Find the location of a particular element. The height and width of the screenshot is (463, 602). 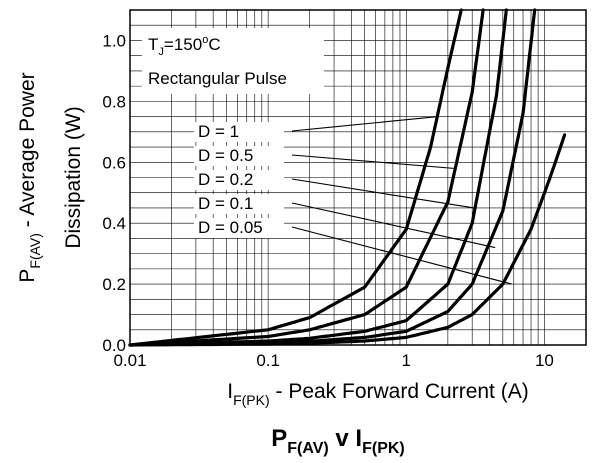

y-tick-label: 0.8 is located at coordinates (114, 101).